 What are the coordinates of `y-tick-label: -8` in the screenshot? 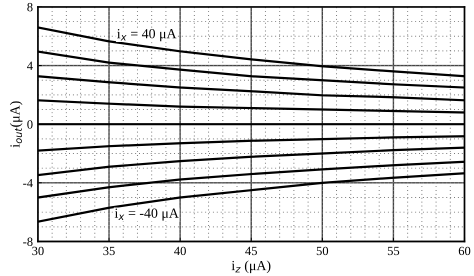 It's located at (28, 242).